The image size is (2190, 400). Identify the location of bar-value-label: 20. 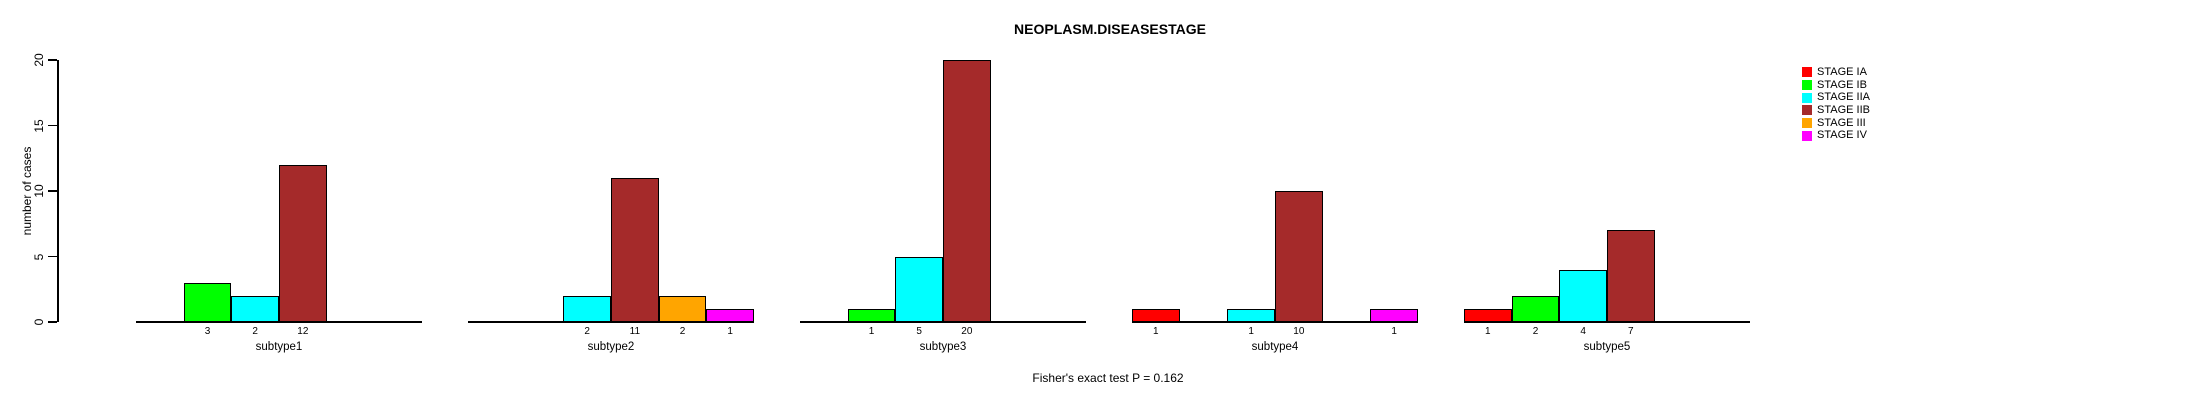
(967, 331).